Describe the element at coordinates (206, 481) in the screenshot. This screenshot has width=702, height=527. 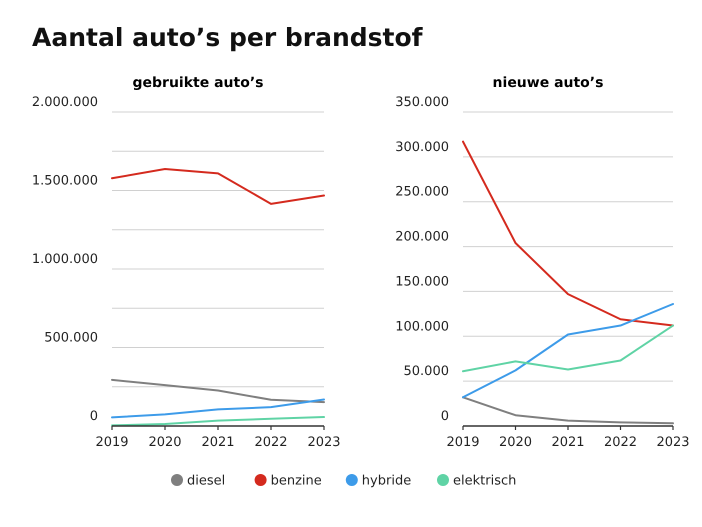
I see `legend-label: diesel` at that location.